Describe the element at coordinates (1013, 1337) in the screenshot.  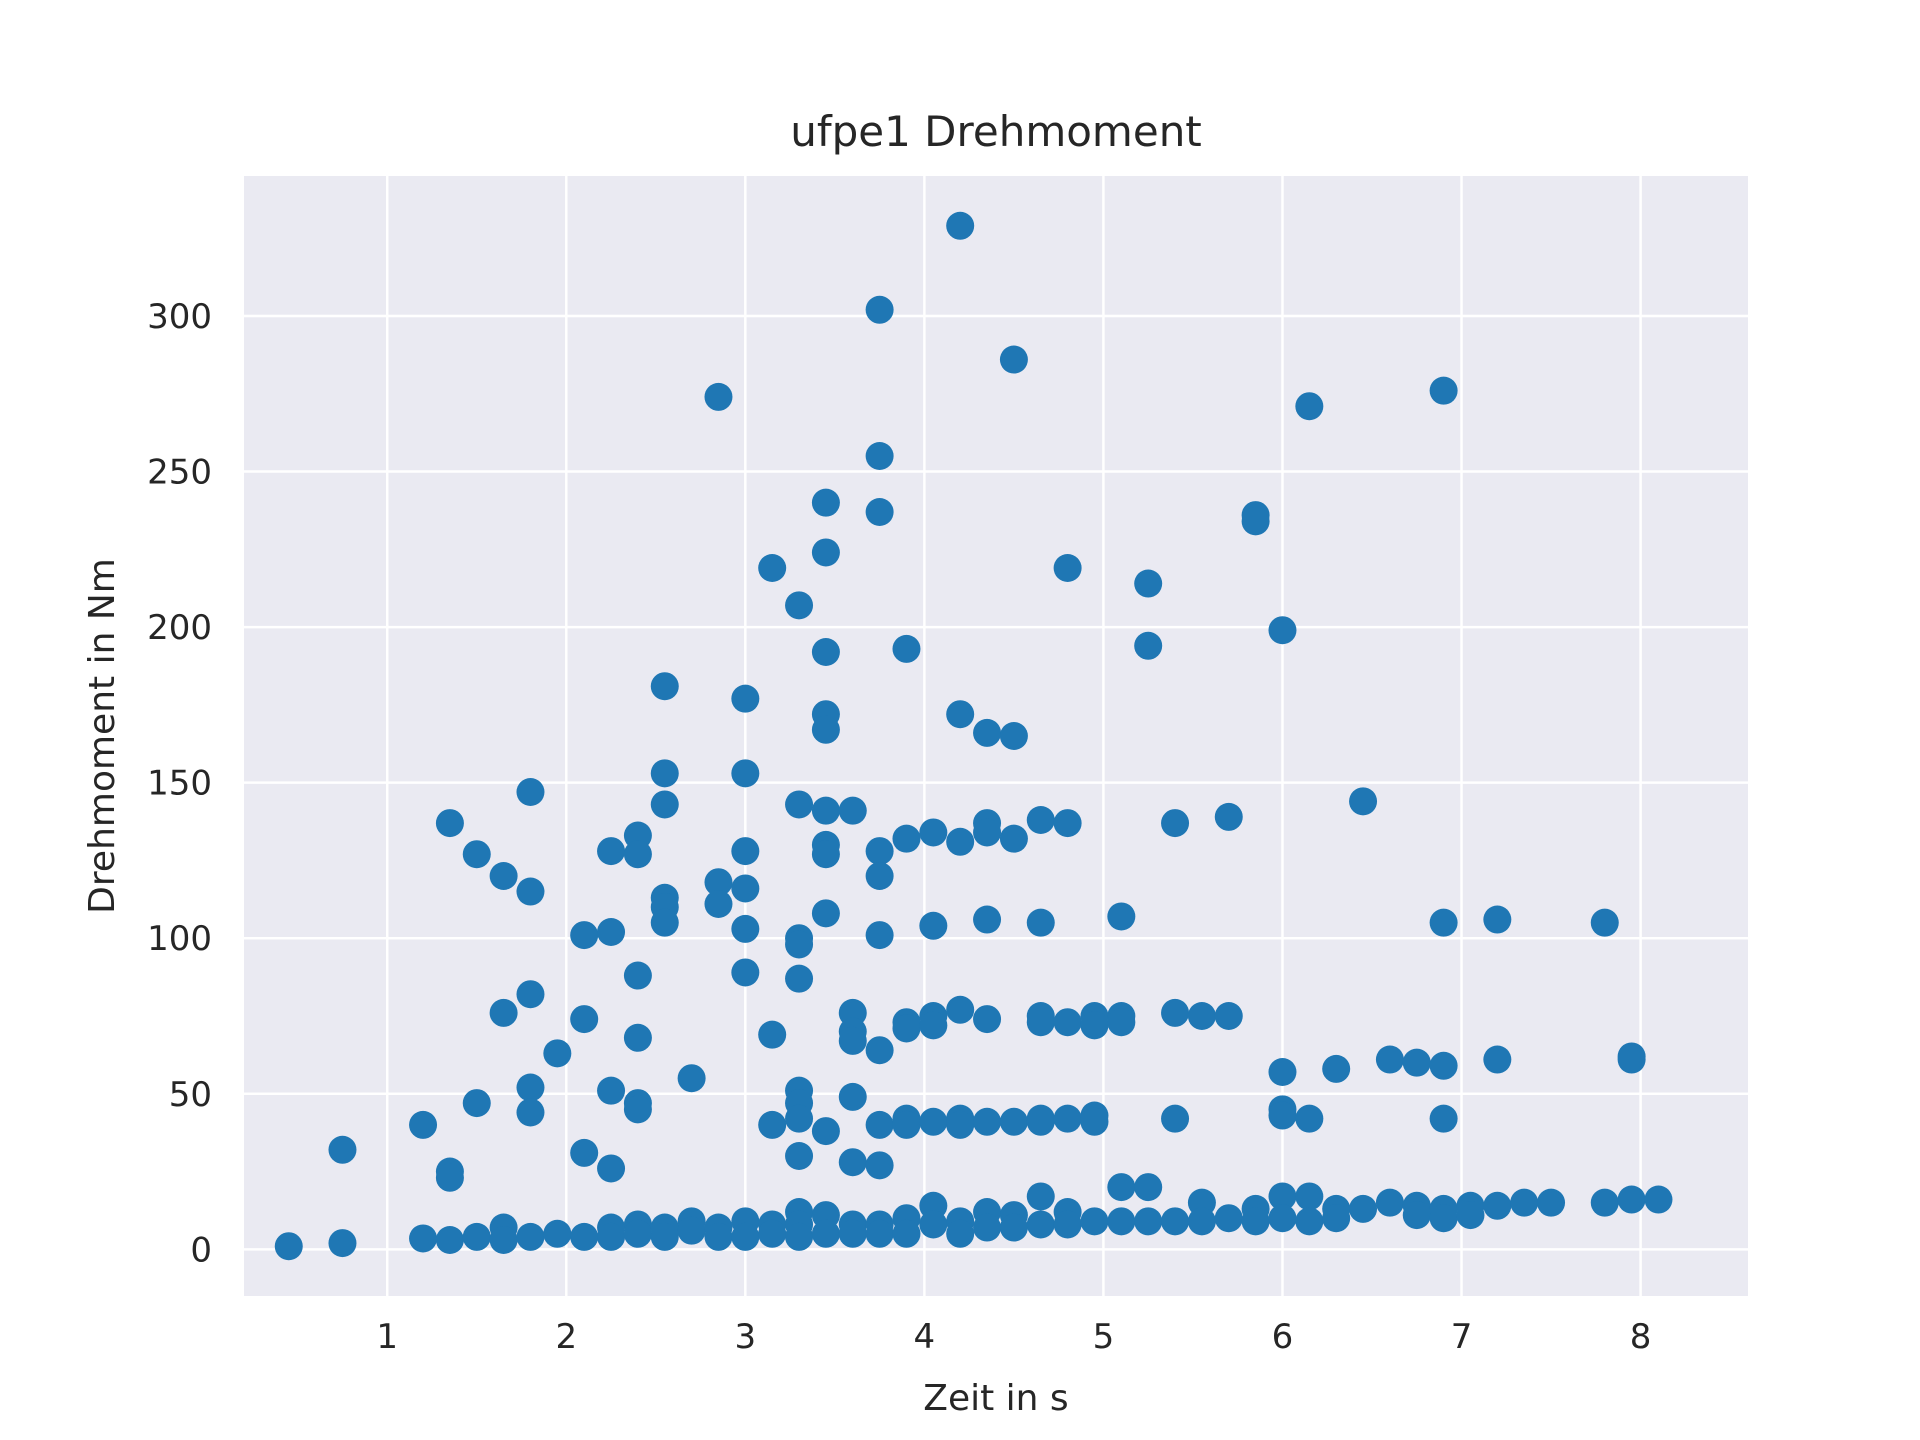
I see `x-tick-labels: 1 2 3 4 5 6 7 8` at that location.